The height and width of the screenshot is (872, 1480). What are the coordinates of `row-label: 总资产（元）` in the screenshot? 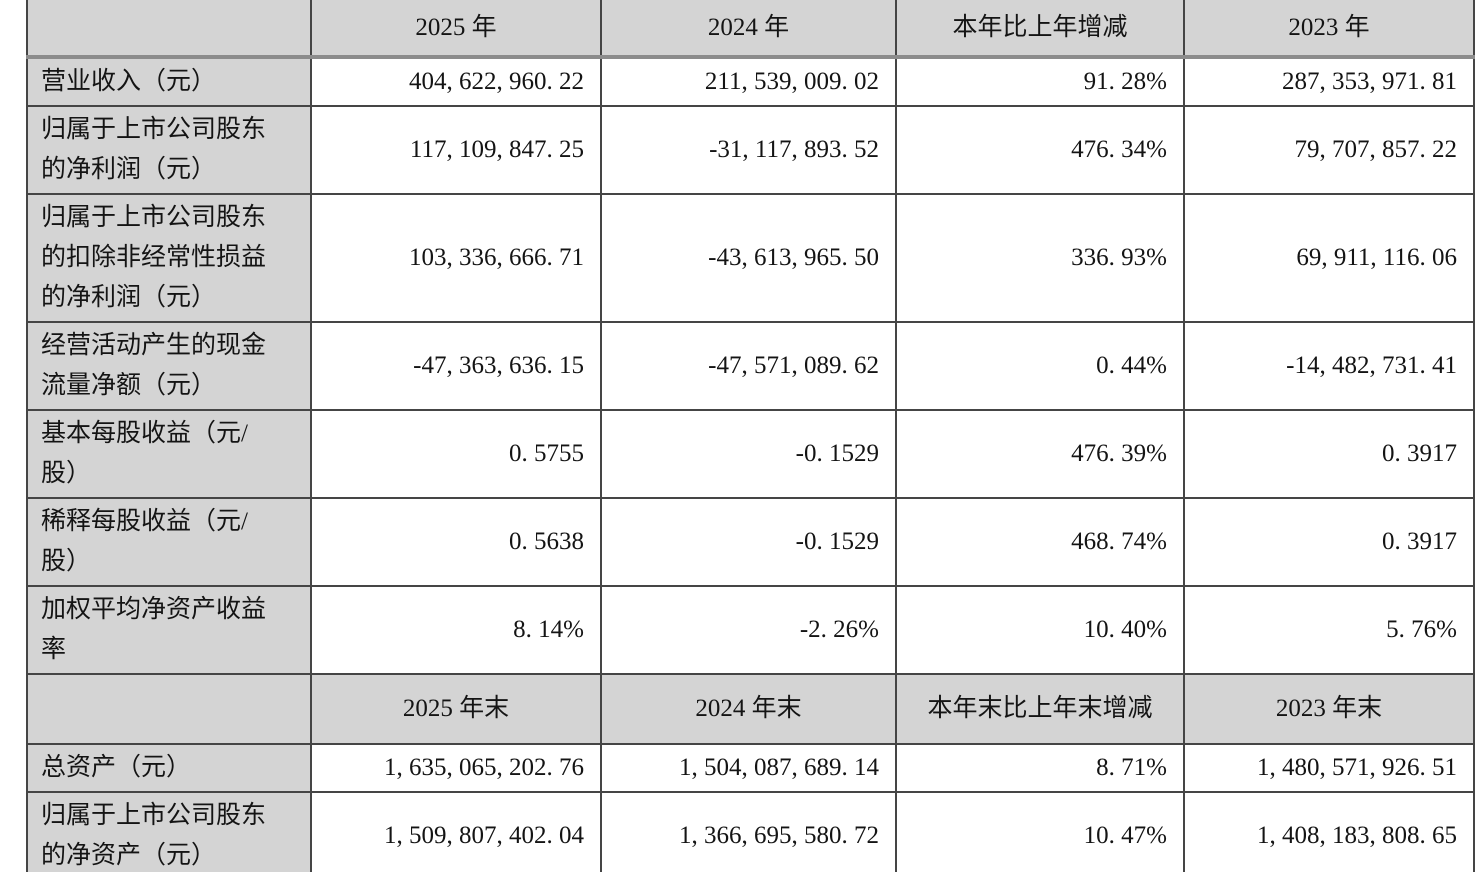 It's located at (169, 768).